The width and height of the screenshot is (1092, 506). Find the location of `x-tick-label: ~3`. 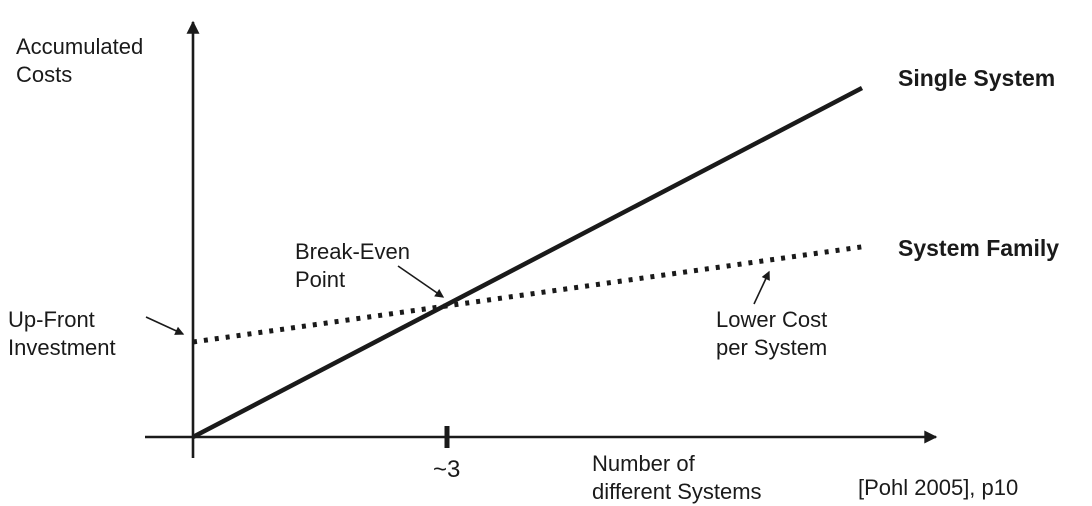

x-tick-label: ~3 is located at coordinates (447, 469).